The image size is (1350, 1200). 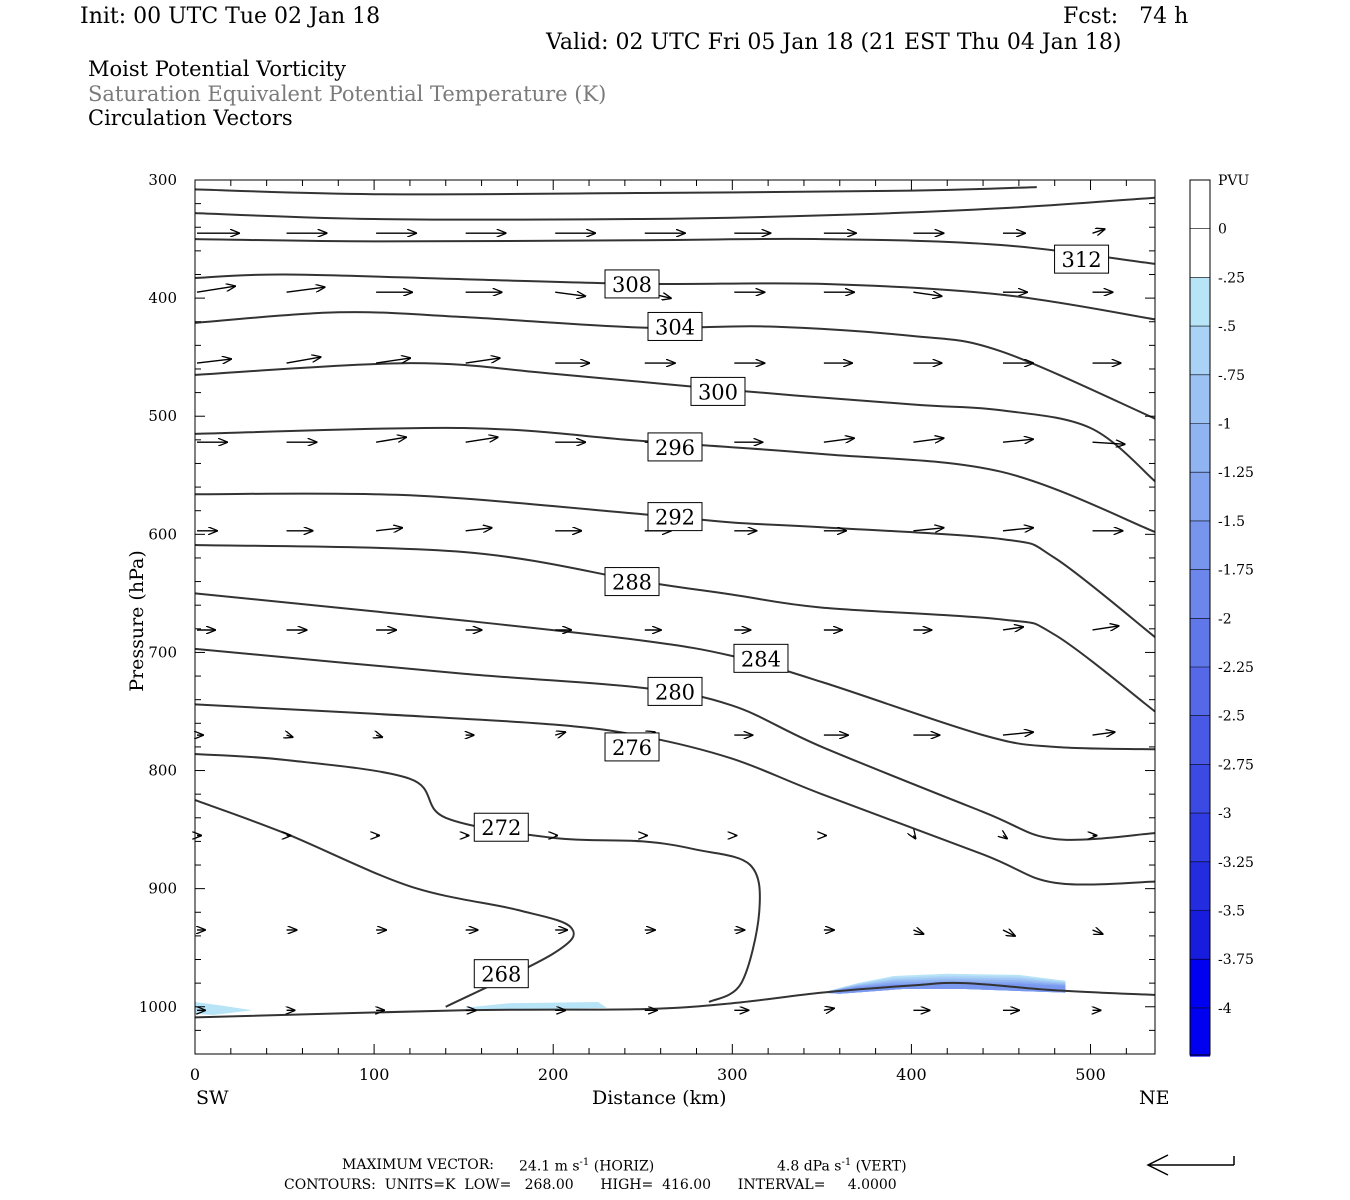 I want to click on colorbar-level-label: -3.5, so click(x=1231, y=912).